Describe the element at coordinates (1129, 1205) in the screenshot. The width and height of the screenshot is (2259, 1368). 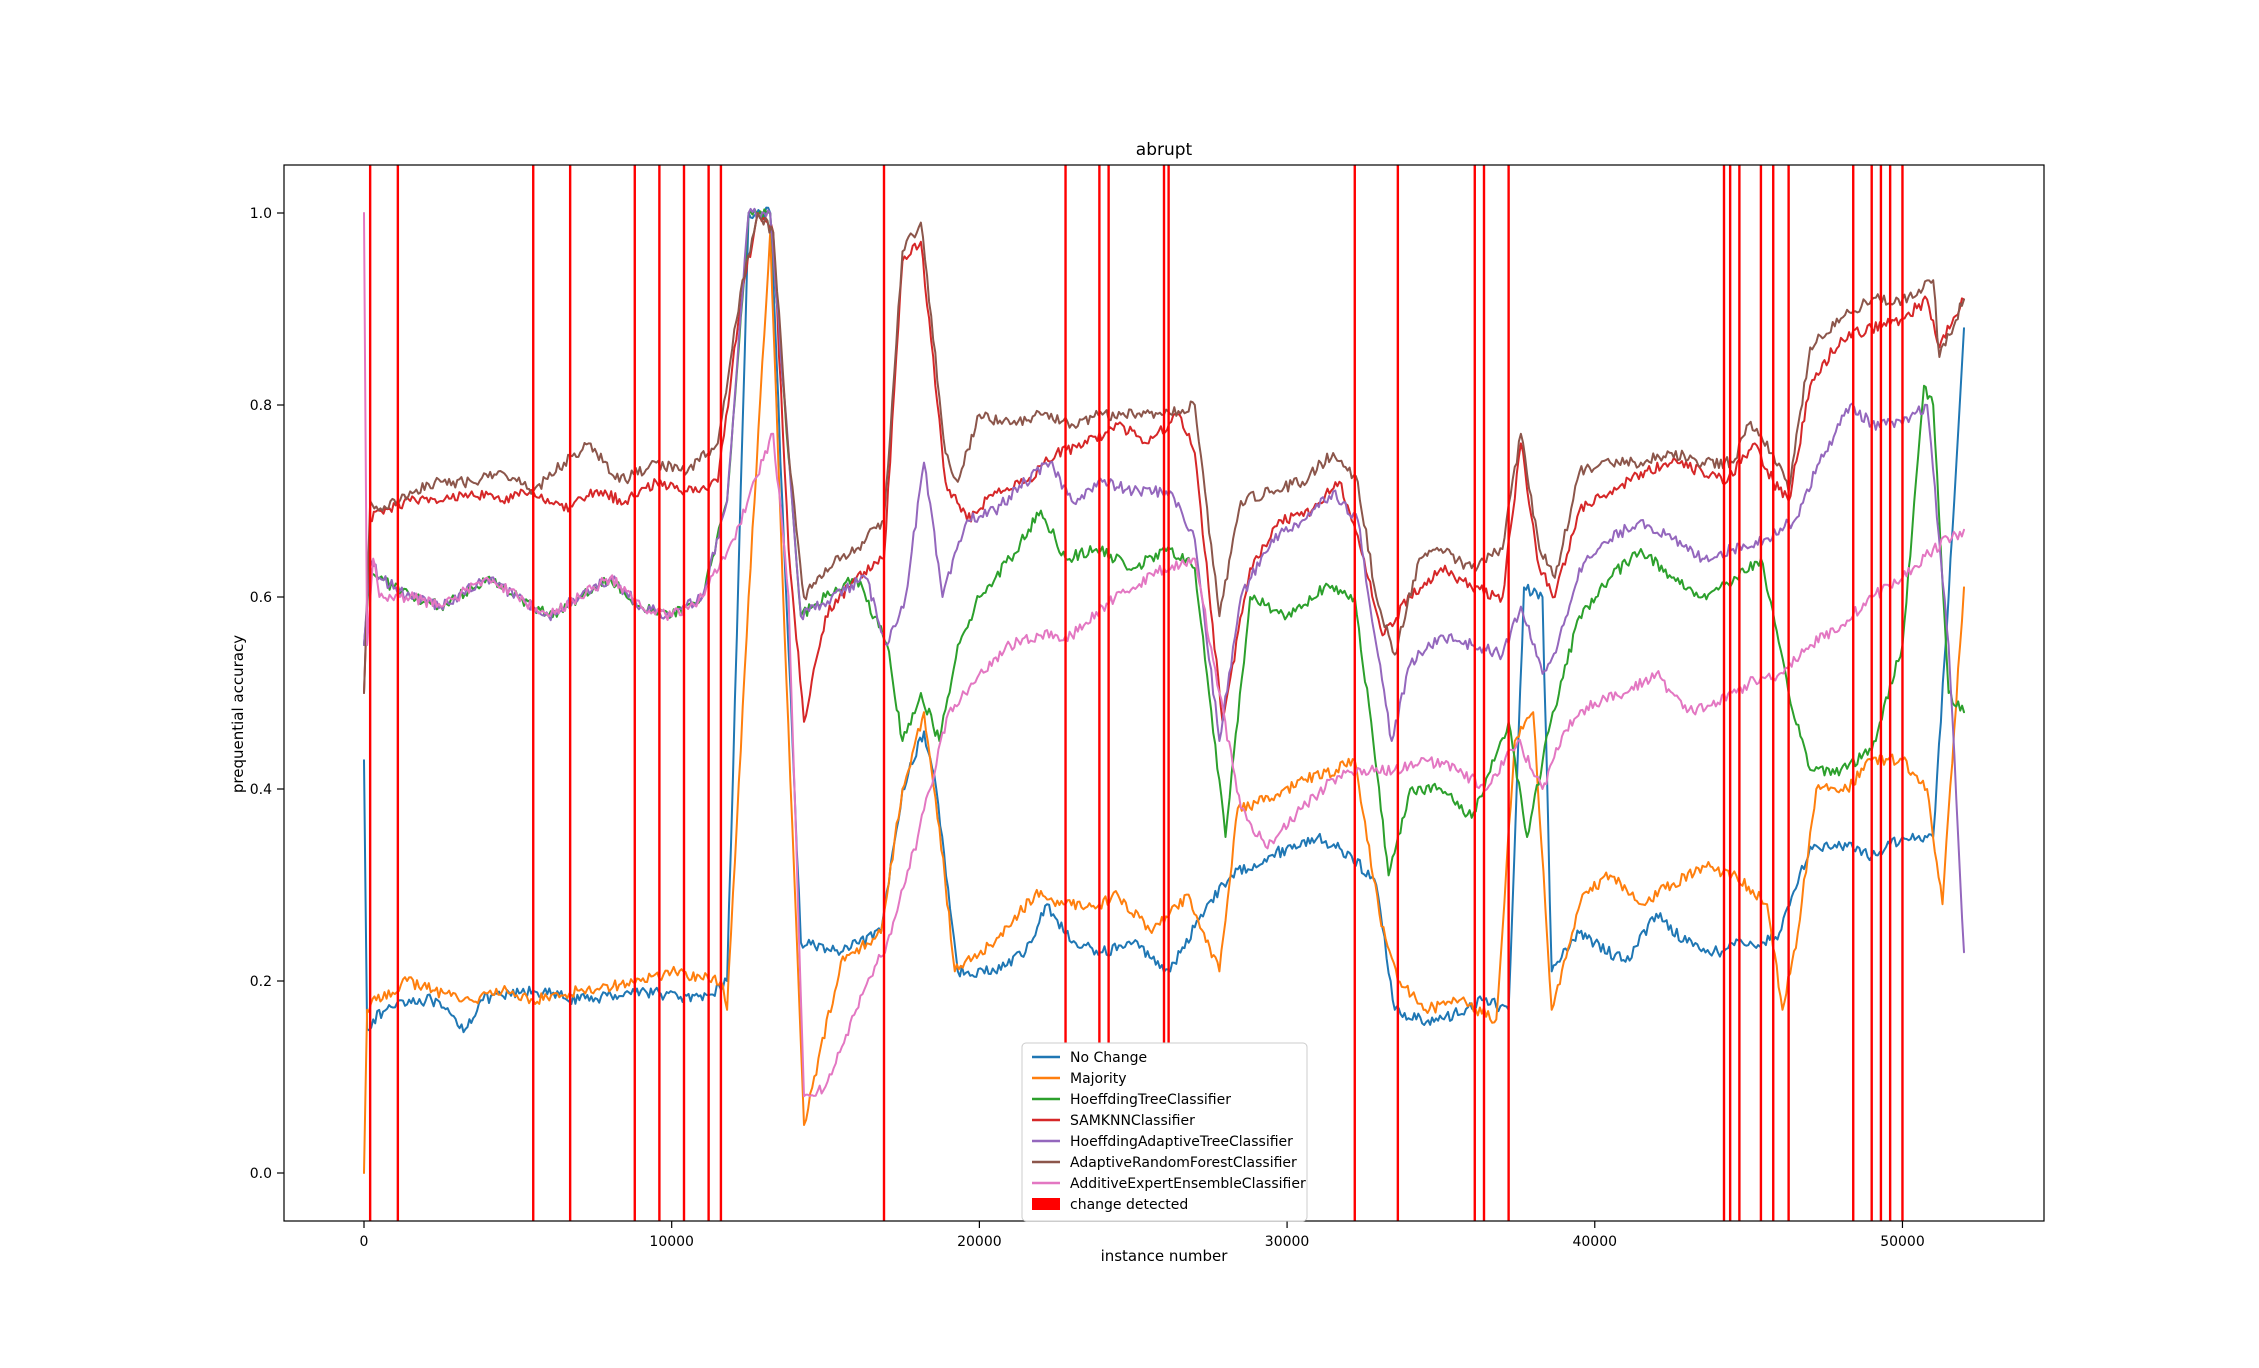
I see `legend-label-change: change detected` at that location.